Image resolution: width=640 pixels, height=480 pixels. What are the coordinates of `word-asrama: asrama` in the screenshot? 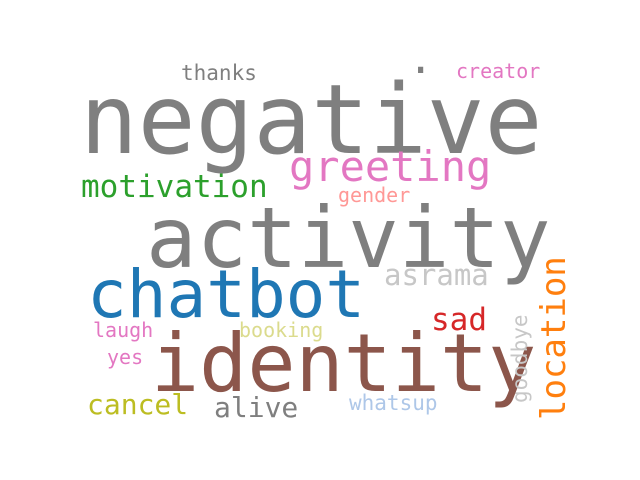 It's located at (436, 275).